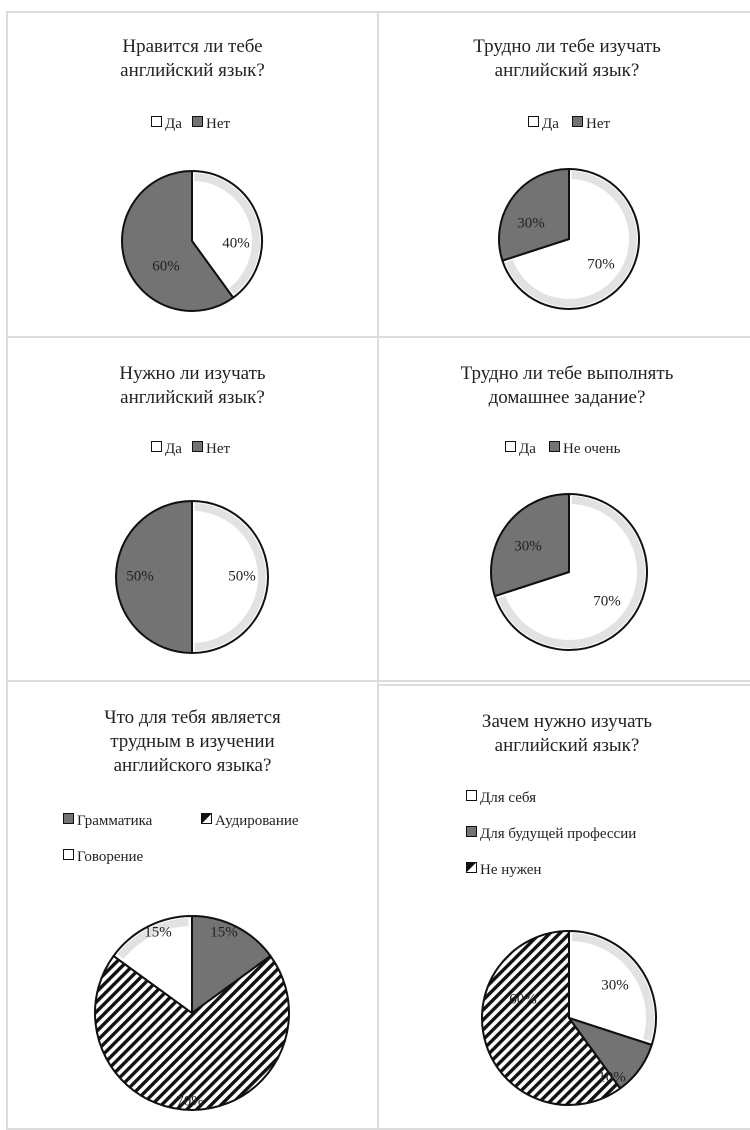 The width and height of the screenshot is (750, 1130). Describe the element at coordinates (567, 58) in the screenshot. I see `chart-title: Трудно ли тебе изучать английский язык?` at that location.